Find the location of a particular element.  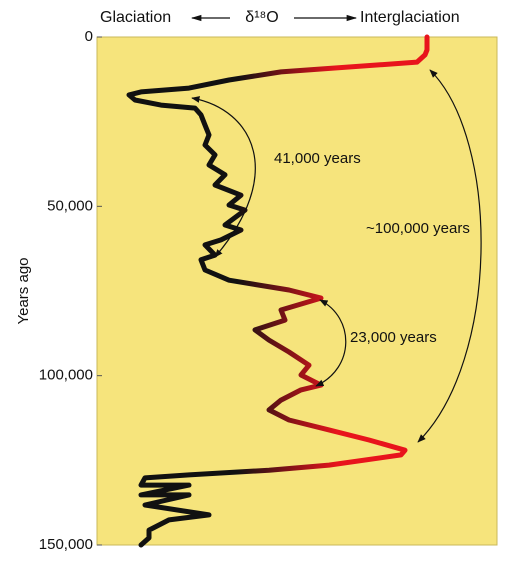

y-tick-label: 50,000 is located at coordinates (70, 205).